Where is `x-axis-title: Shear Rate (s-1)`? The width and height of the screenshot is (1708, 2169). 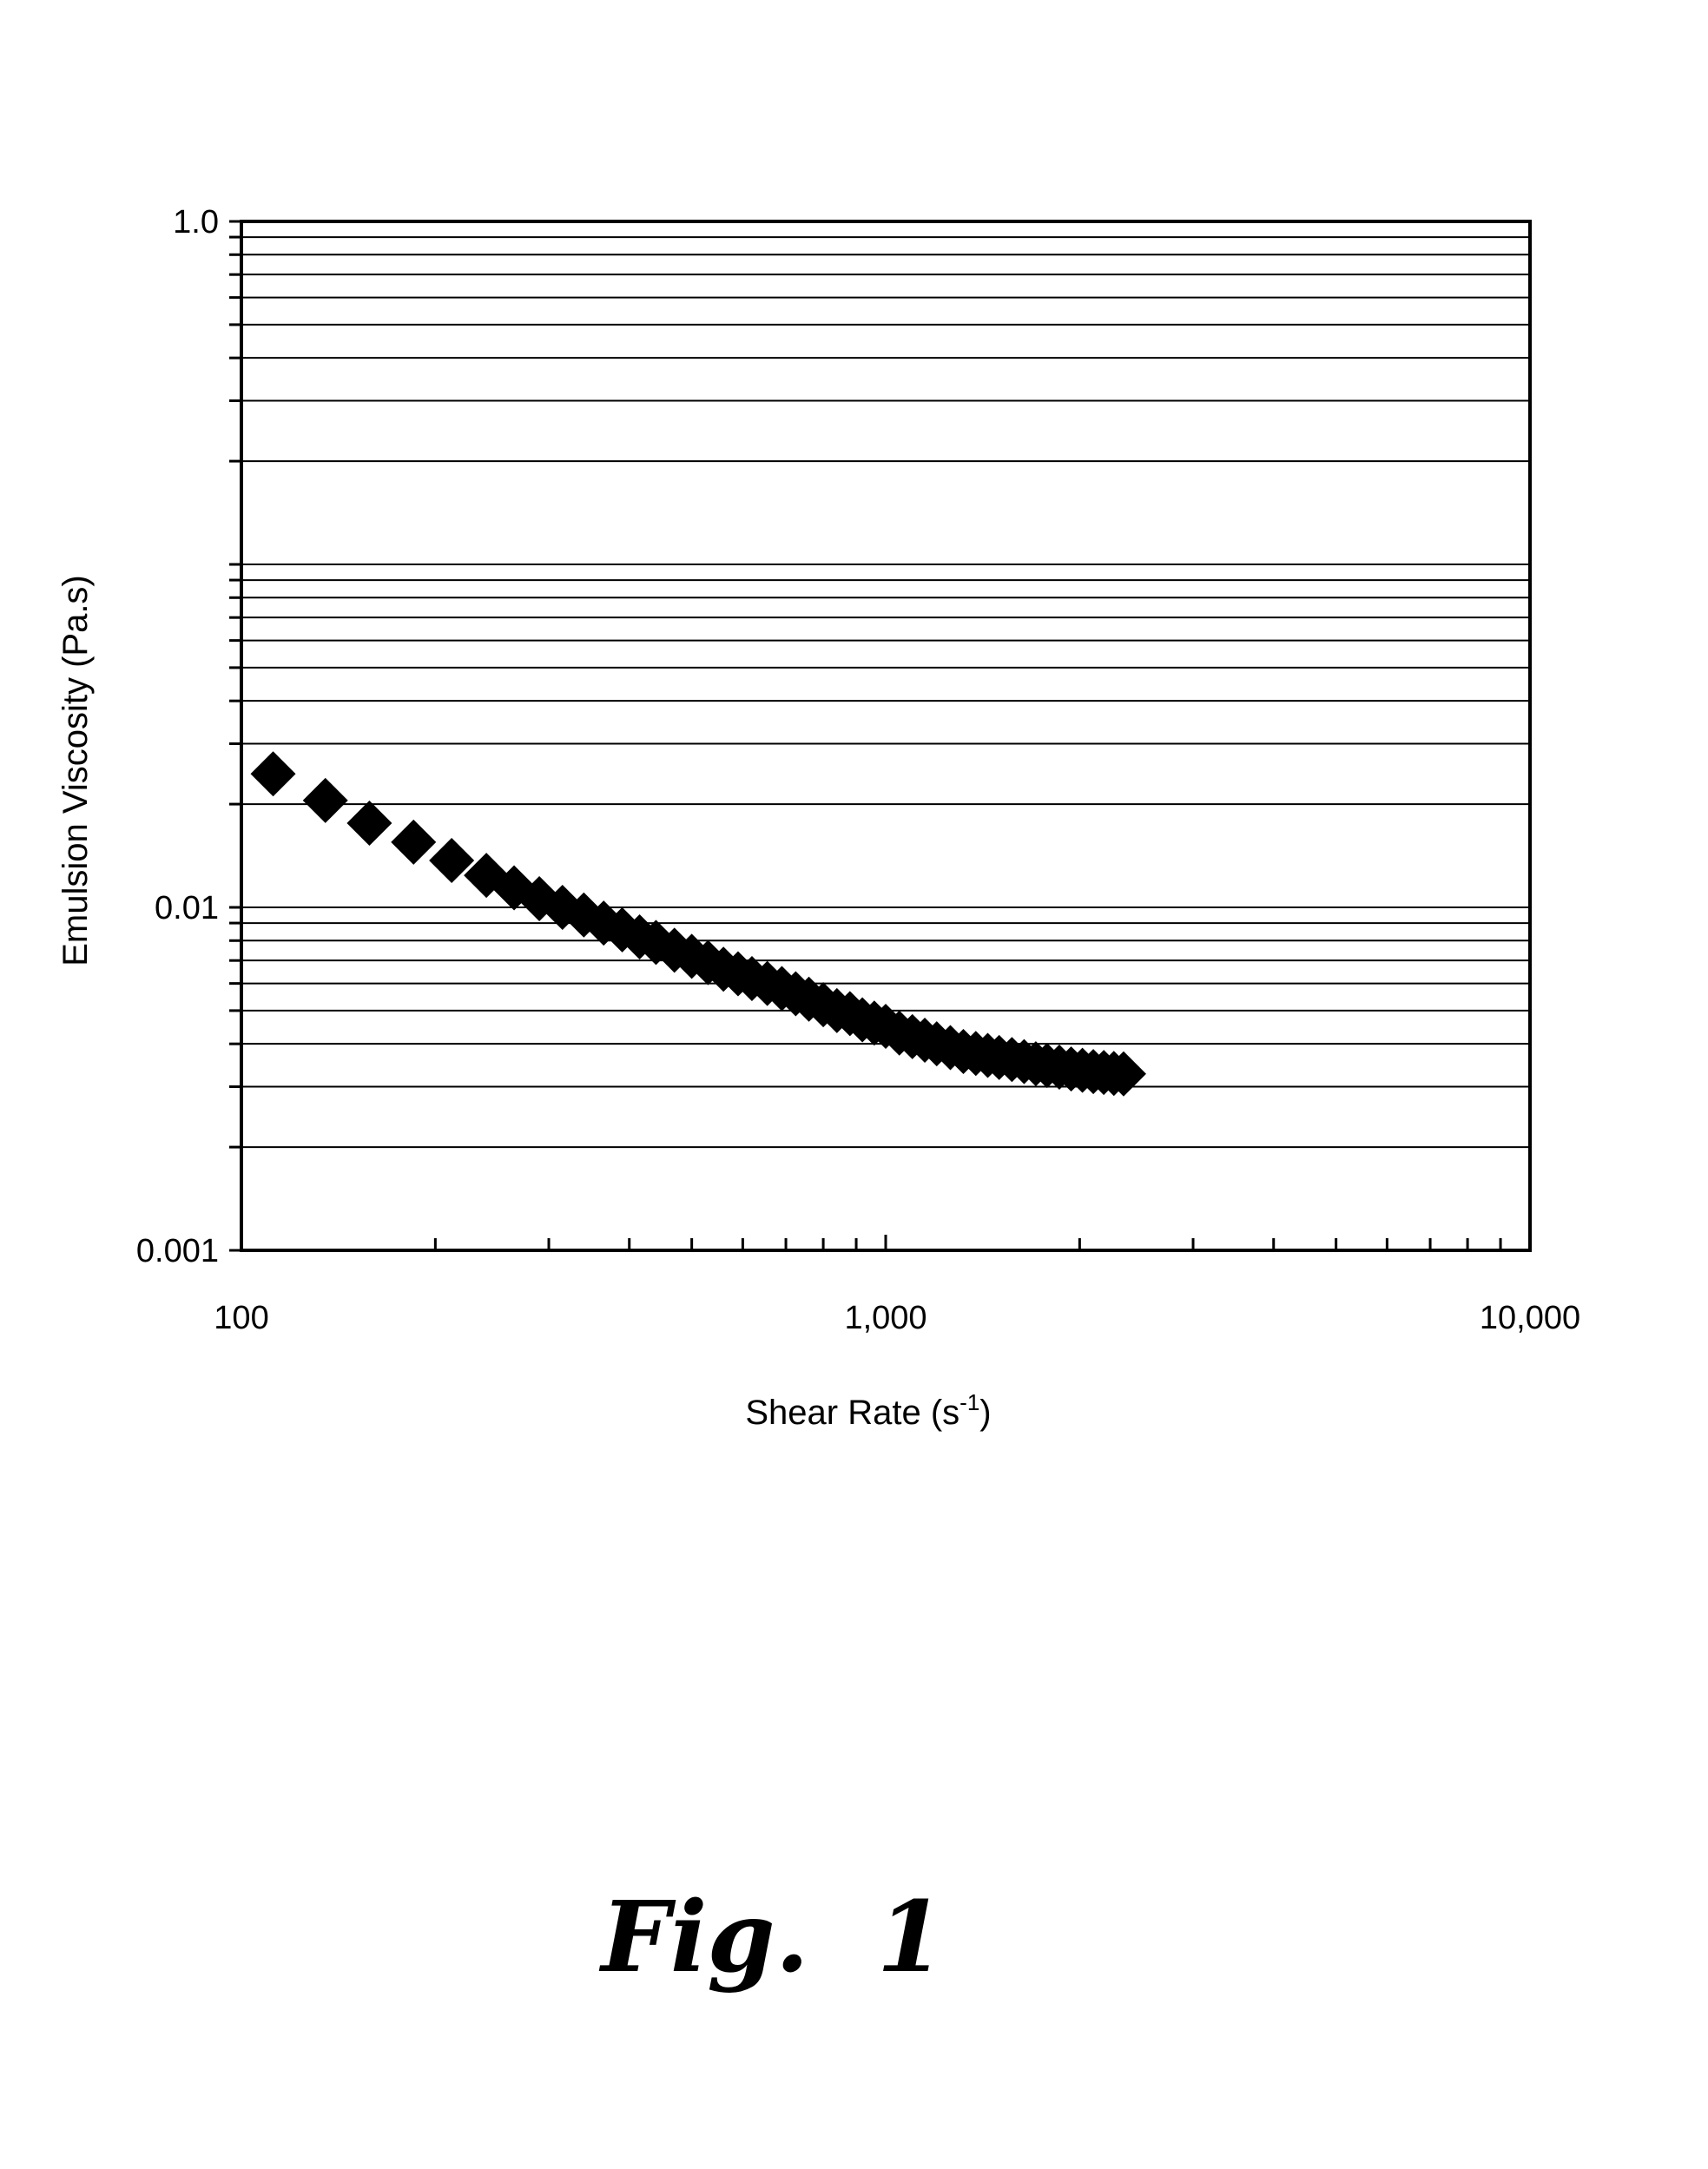
x-axis-title: Shear Rate (s-1) is located at coordinates (868, 1410).